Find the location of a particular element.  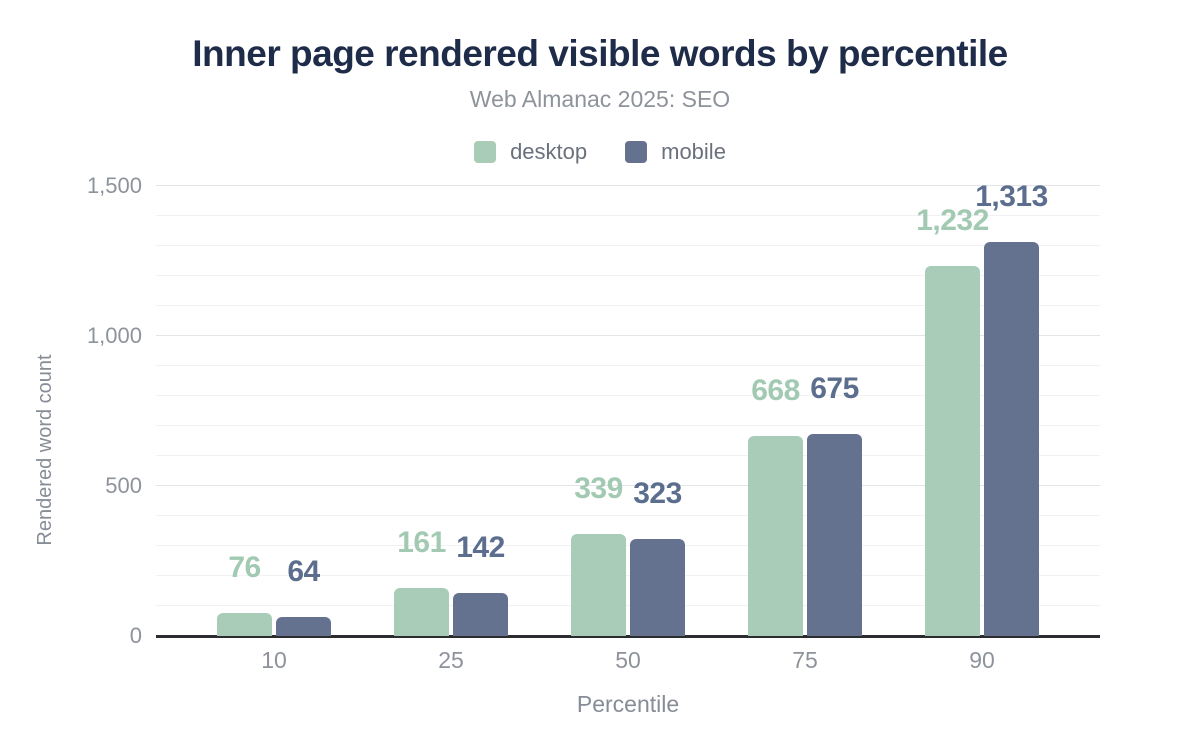

bar-value-label-mobile-p25: 142 is located at coordinates (480, 548).